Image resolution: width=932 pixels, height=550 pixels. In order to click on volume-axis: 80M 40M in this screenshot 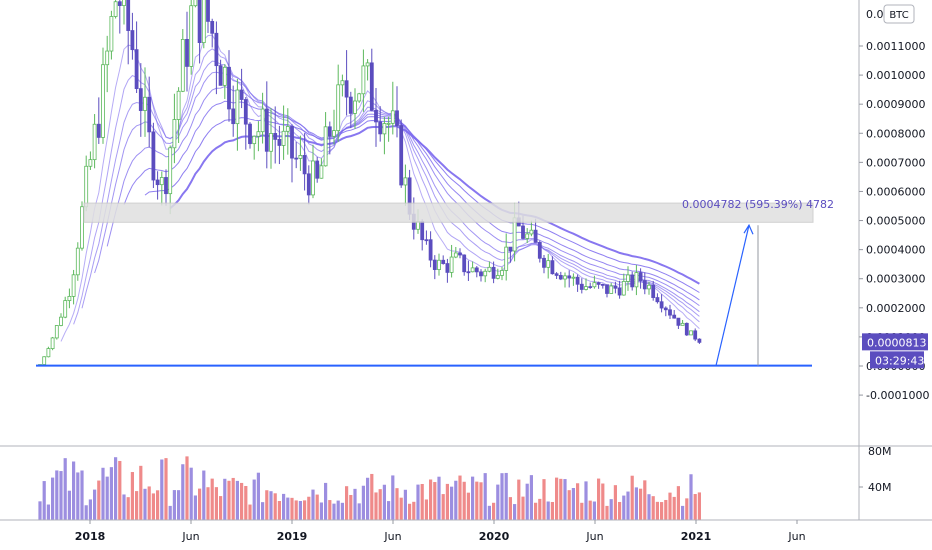, I will do `click(875, 469)`.